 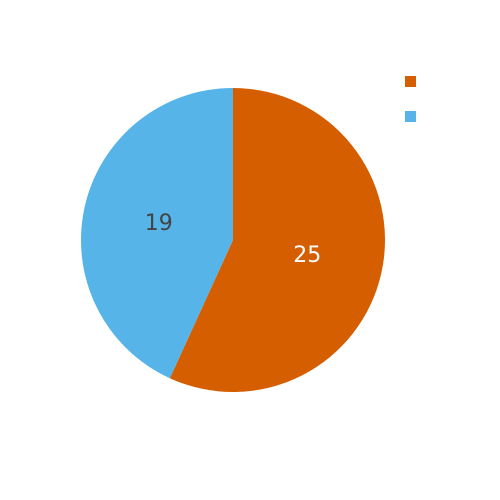 What do you see at coordinates (307, 255) in the screenshot?
I see `pie-slice-label-0: 25` at bounding box center [307, 255].